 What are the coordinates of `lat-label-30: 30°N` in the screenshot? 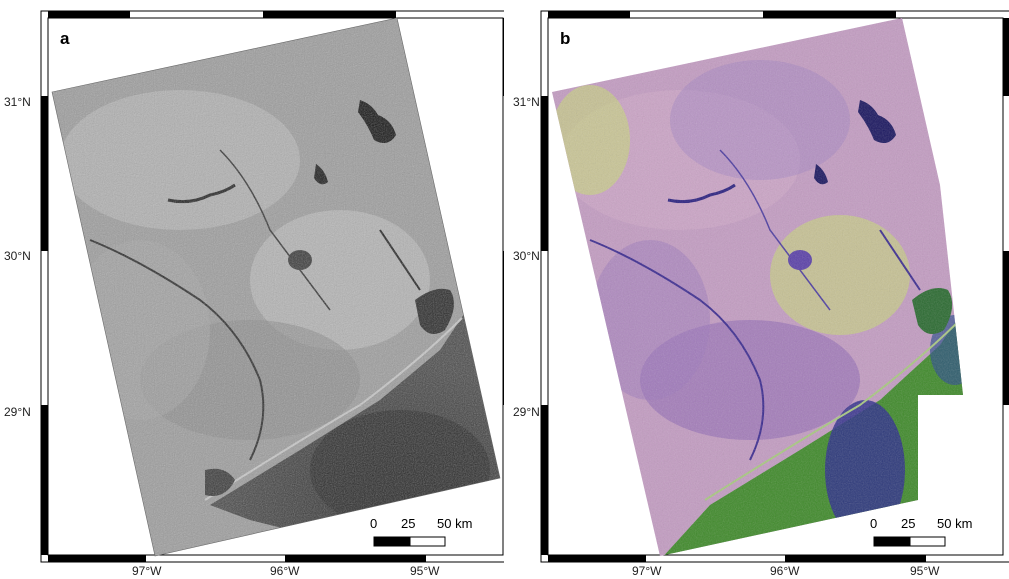 It's located at (17, 256).